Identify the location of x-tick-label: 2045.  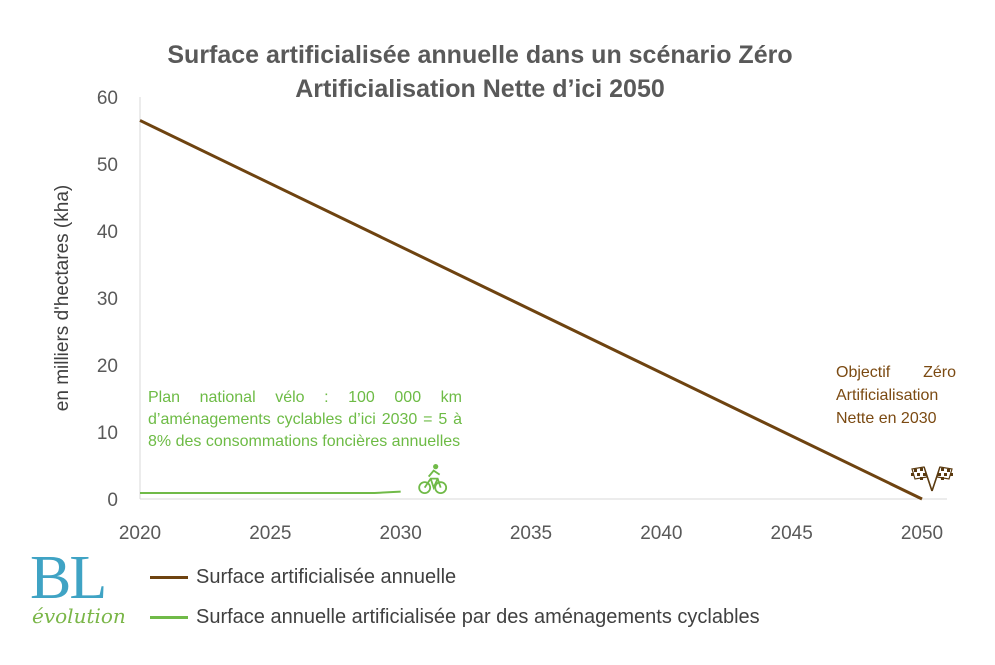
(792, 533).